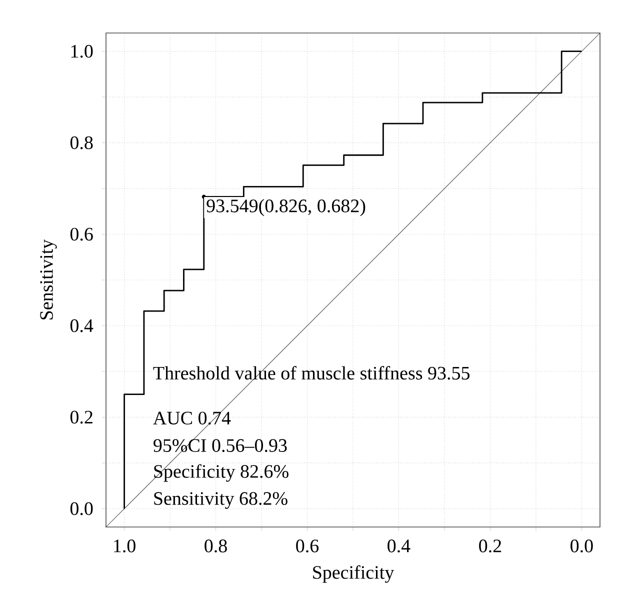 The image size is (629, 606). What do you see at coordinates (82, 325) in the screenshot?
I see `y-tick-label: 0.4` at bounding box center [82, 325].